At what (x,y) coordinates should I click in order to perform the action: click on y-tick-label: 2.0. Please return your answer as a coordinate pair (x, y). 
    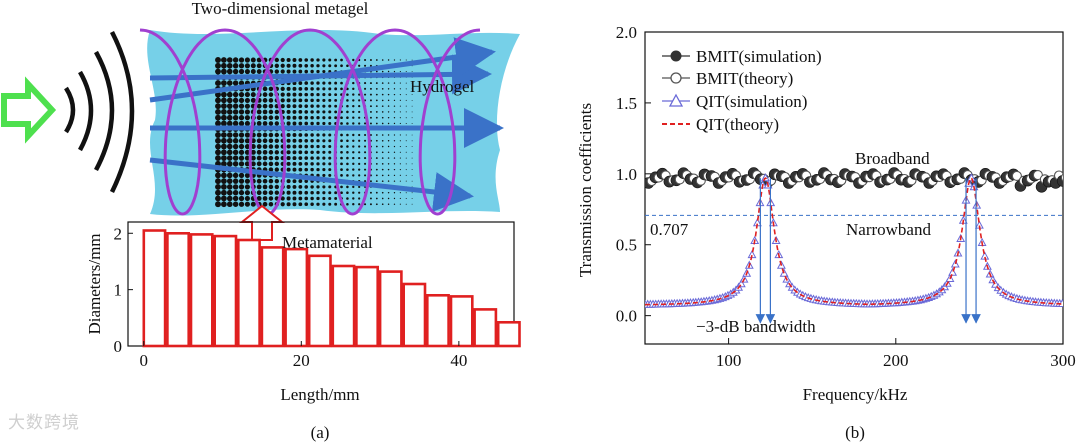
    Looking at the image, I should click on (626, 32).